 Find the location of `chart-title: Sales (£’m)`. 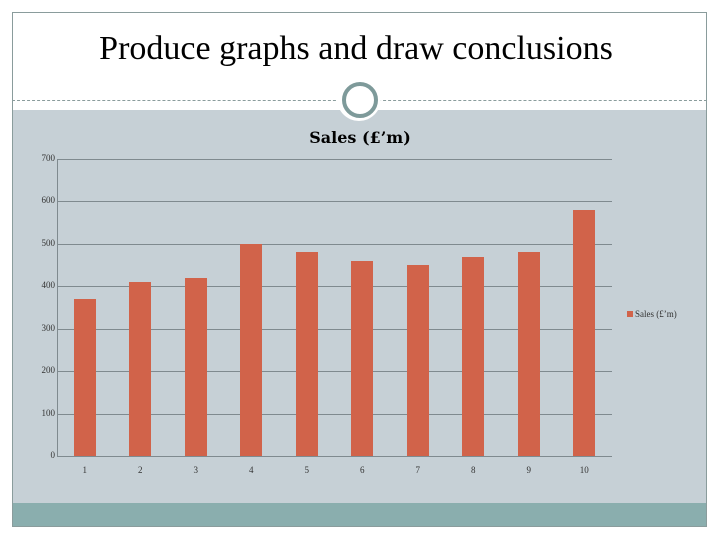

chart-title: Sales (£’m) is located at coordinates (360, 137).